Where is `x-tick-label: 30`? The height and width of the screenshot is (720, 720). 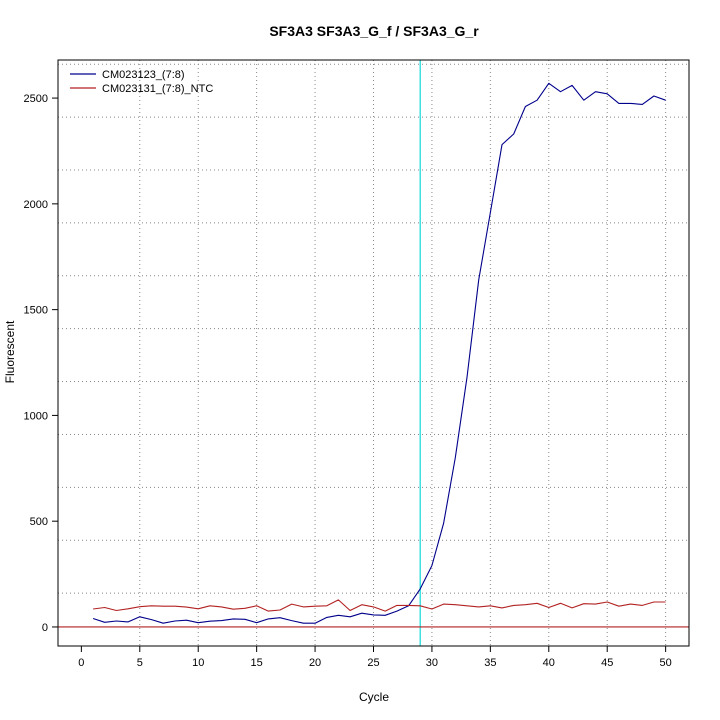 x-tick-label: 30 is located at coordinates (432, 663).